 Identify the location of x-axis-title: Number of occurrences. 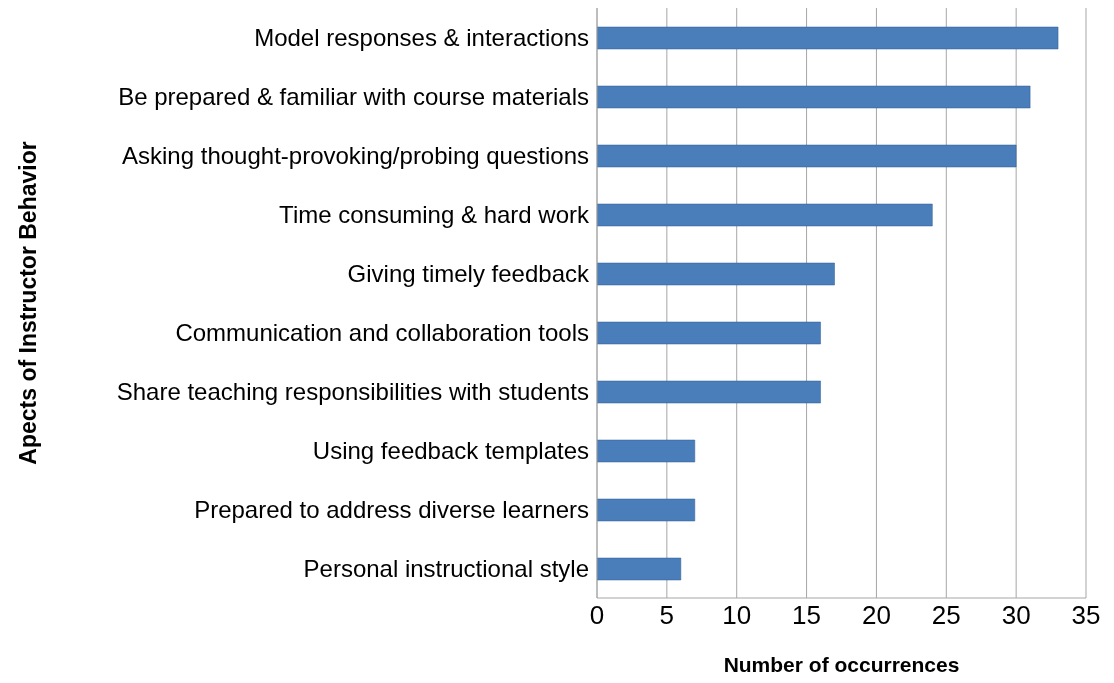
(841, 664).